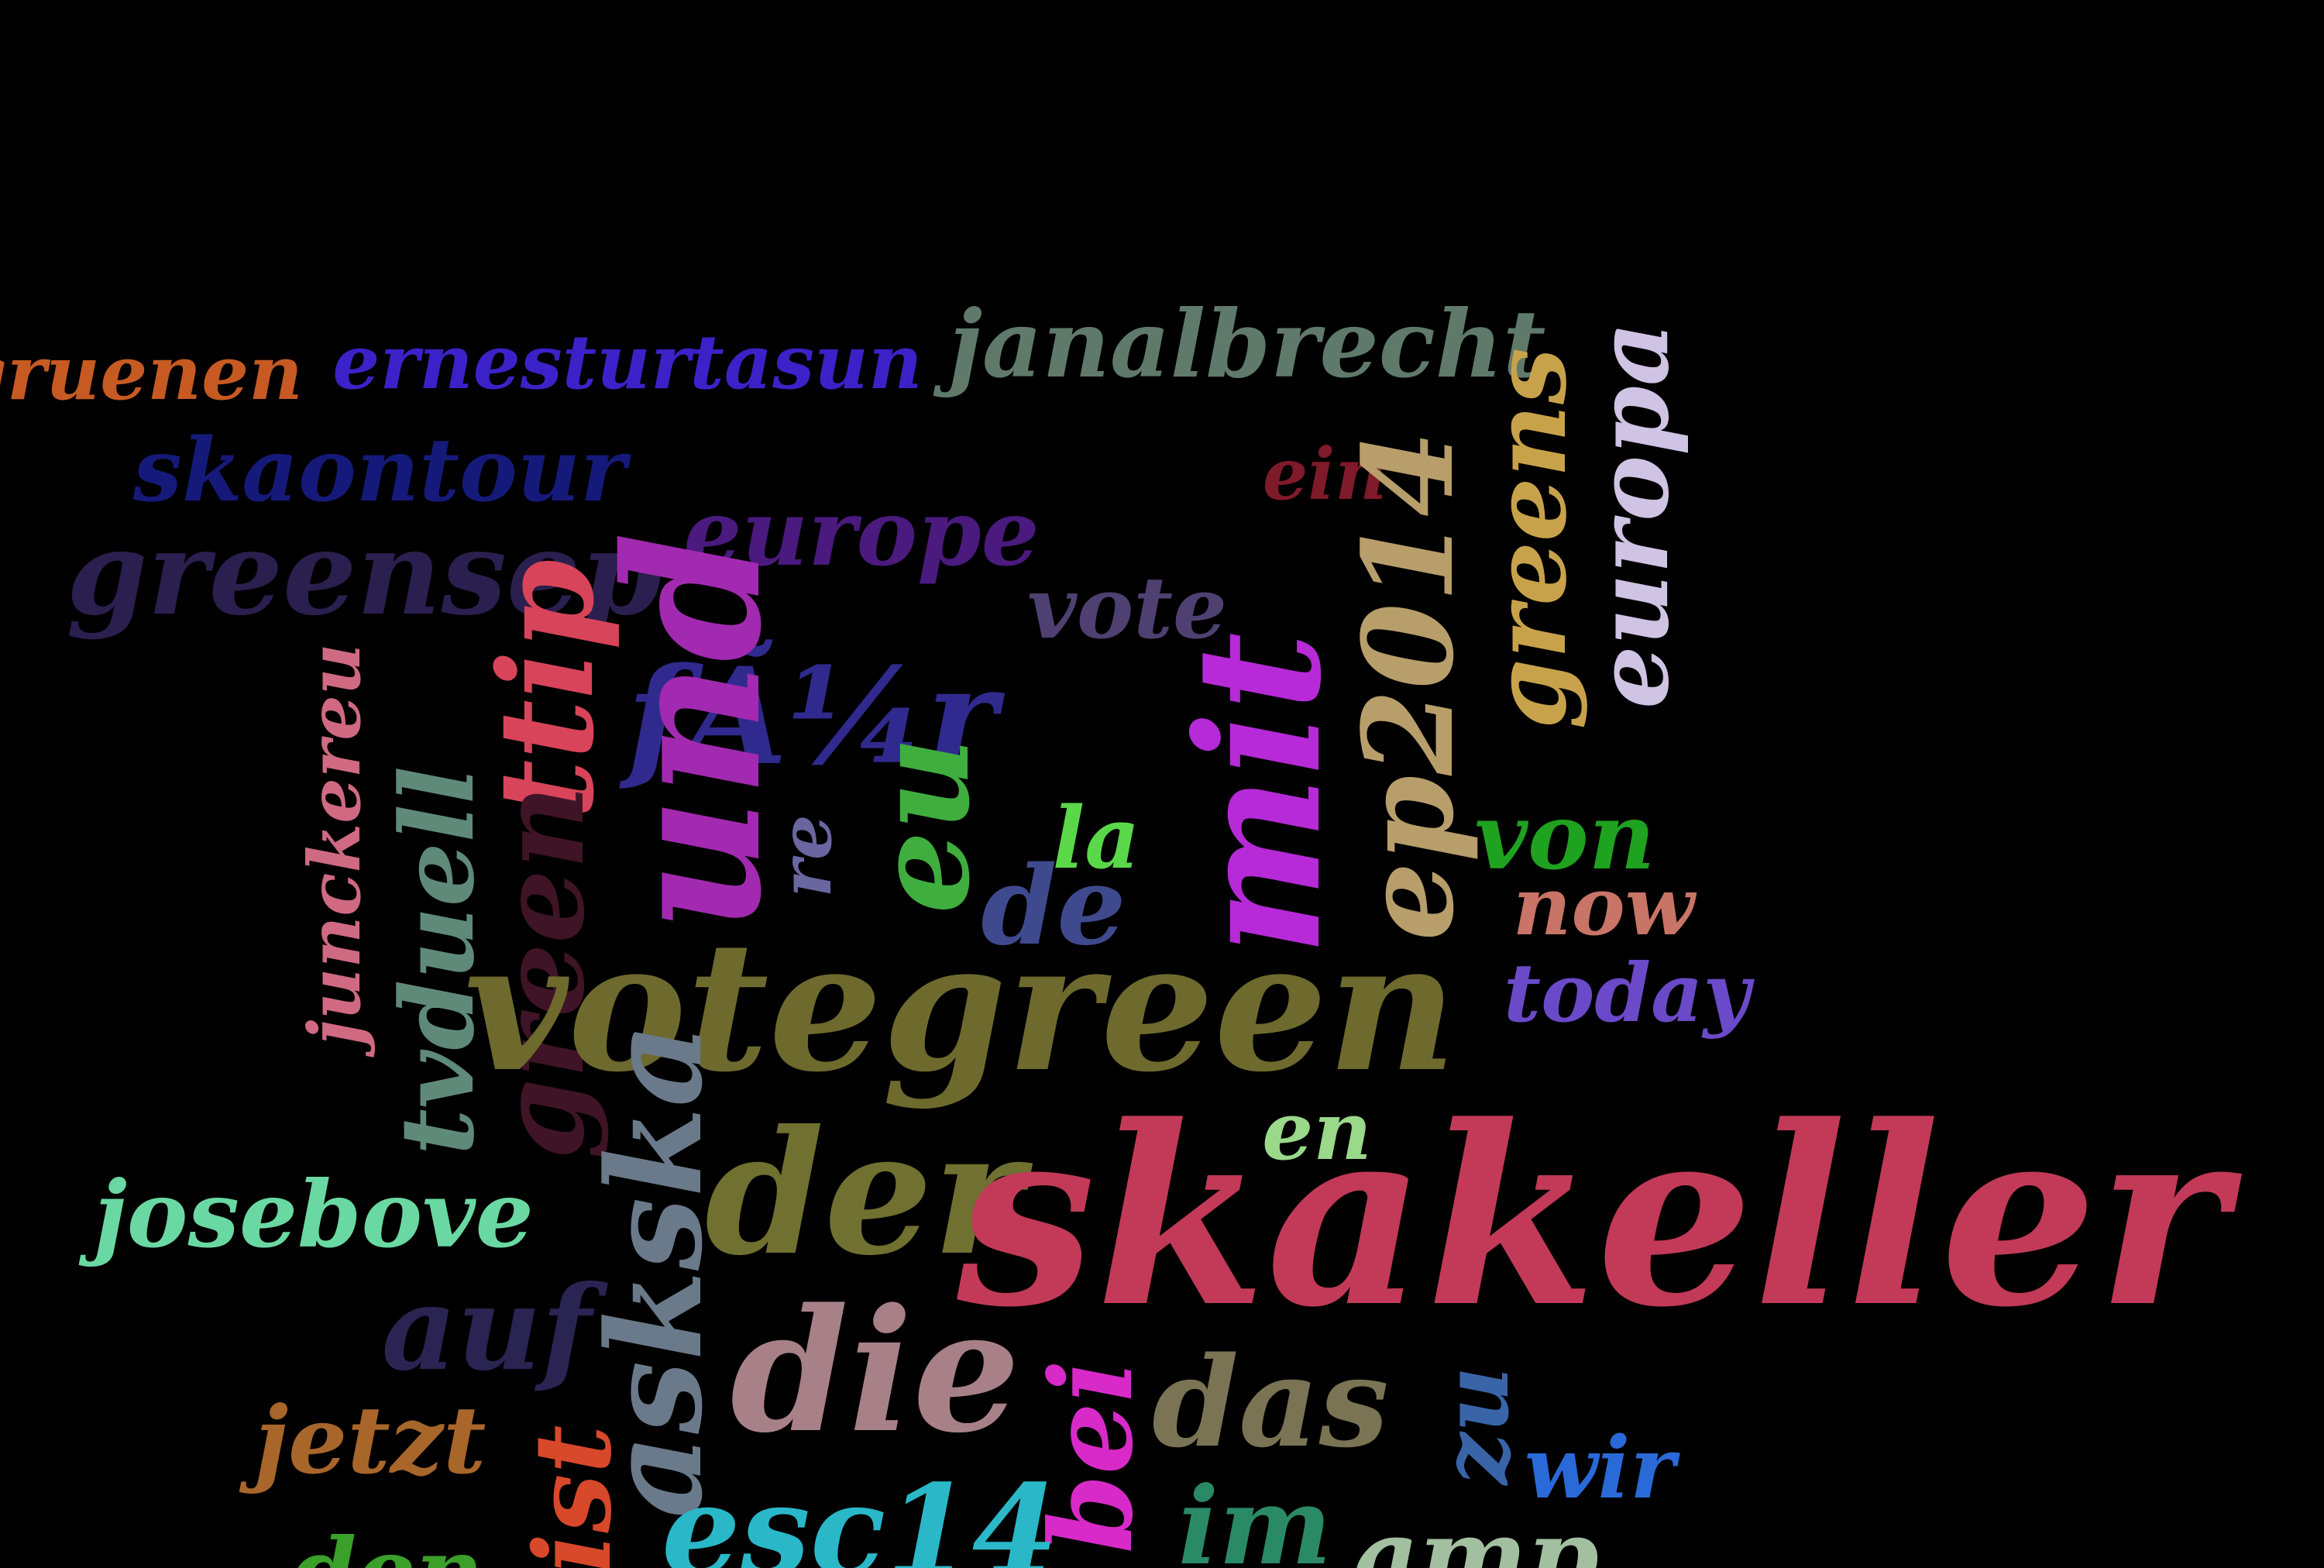 The height and width of the screenshot is (1568, 2324). Describe the element at coordinates (1564, 836) in the screenshot. I see `word-von: von` at that location.